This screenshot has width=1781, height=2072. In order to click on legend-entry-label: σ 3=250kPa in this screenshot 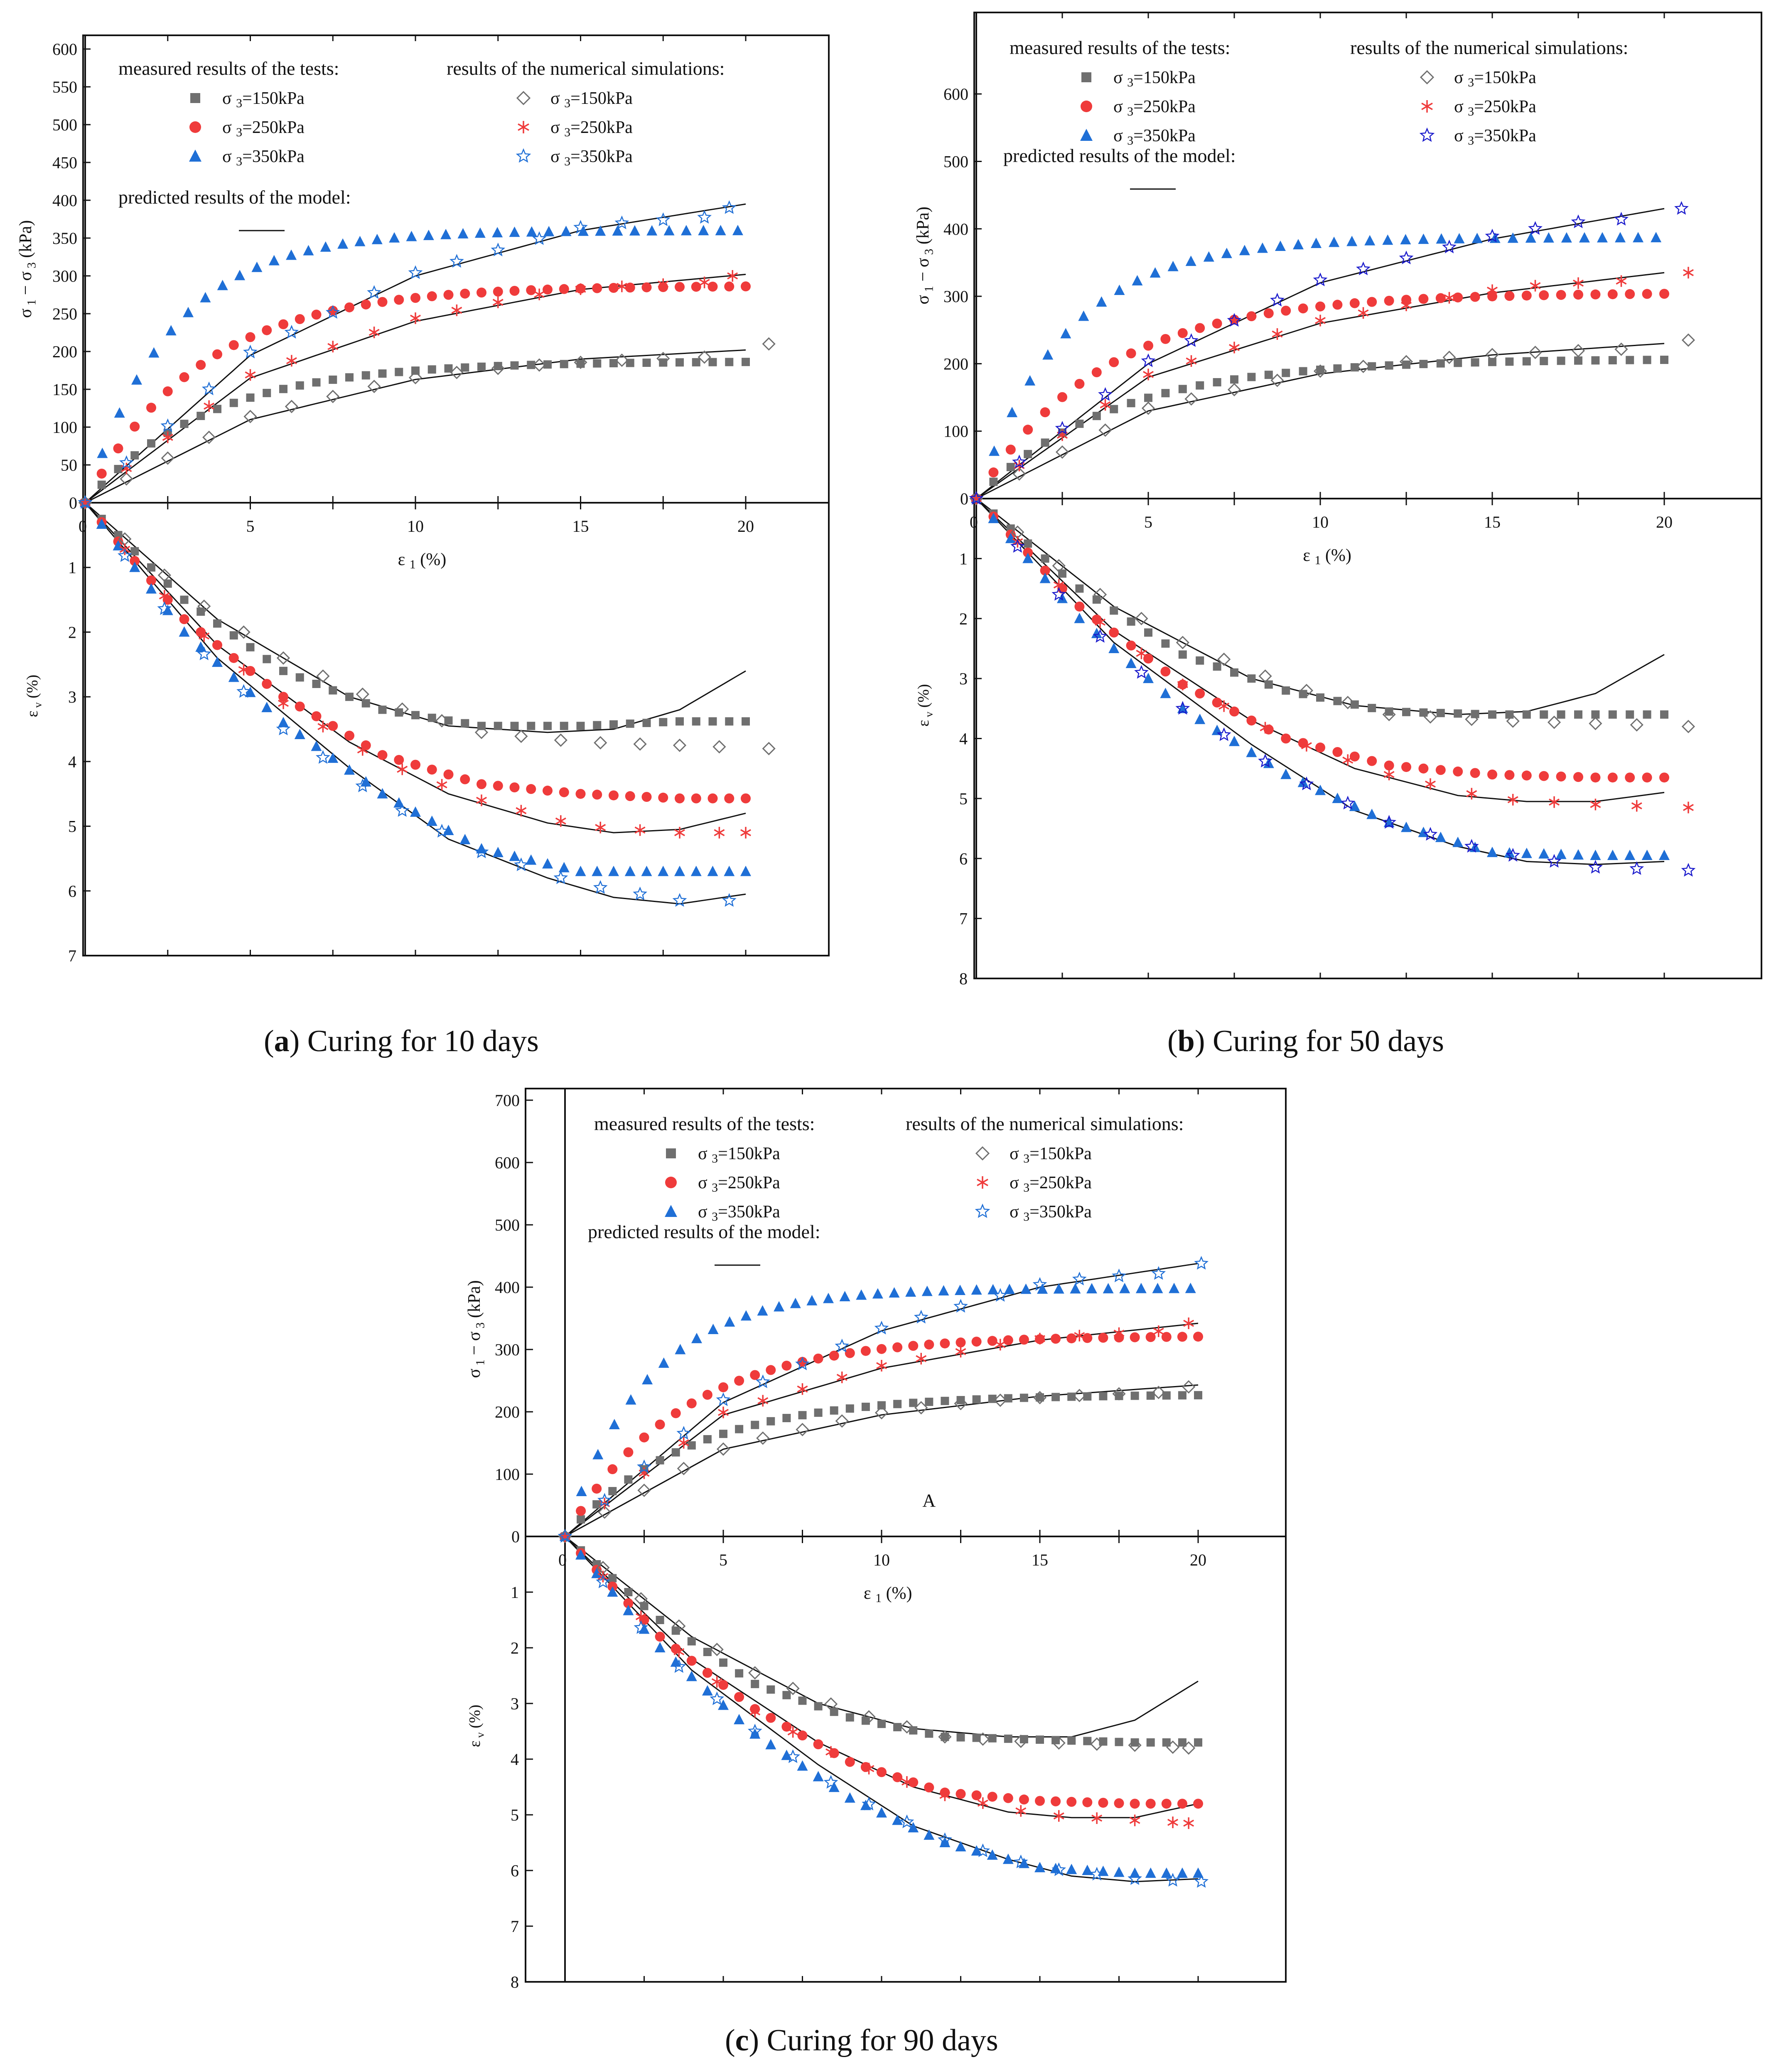, I will do `click(739, 1184)`.